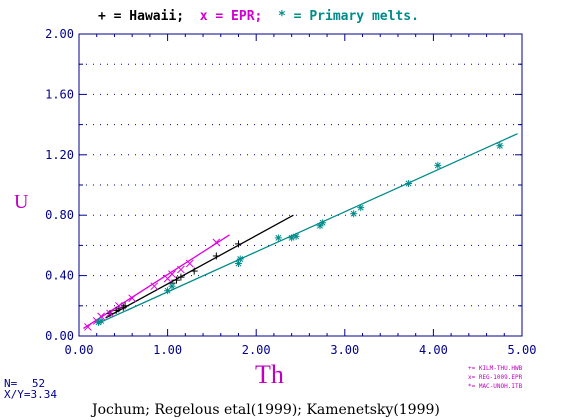 Image resolution: width=561 pixels, height=420 pixels. What do you see at coordinates (21, 202) in the screenshot?
I see `y-axis-label: U` at bounding box center [21, 202].